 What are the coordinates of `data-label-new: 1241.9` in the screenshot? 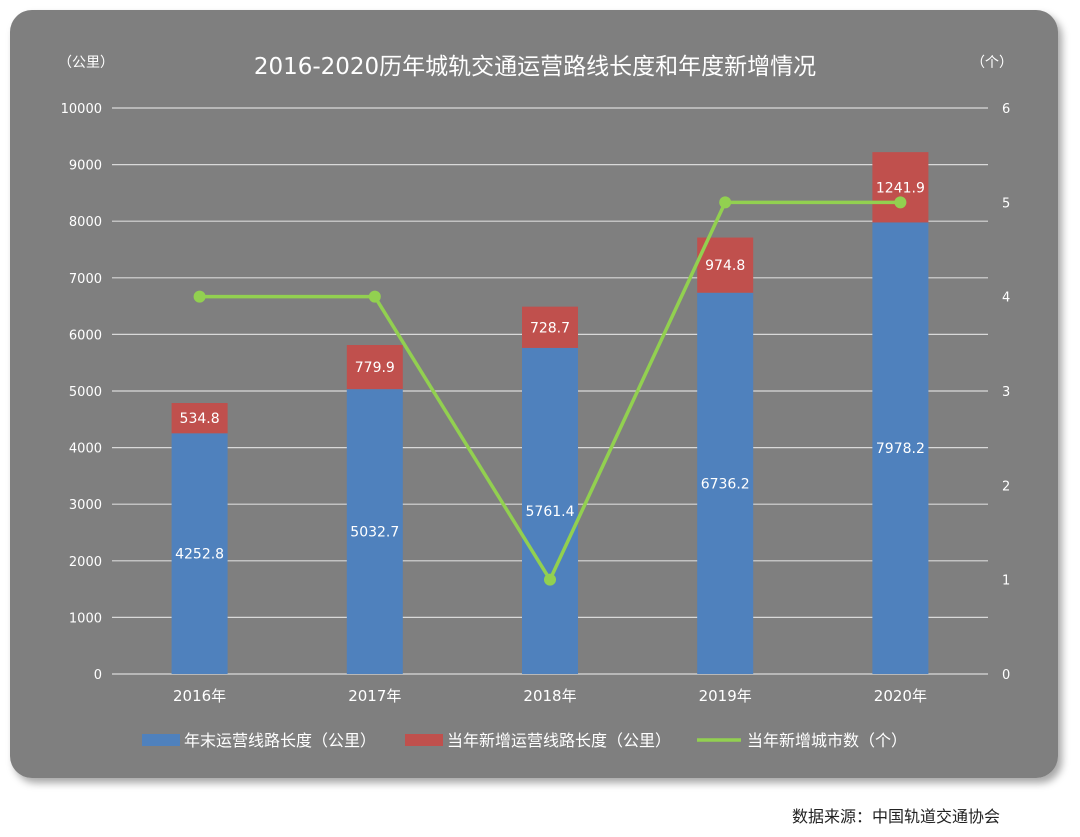 It's located at (900, 188).